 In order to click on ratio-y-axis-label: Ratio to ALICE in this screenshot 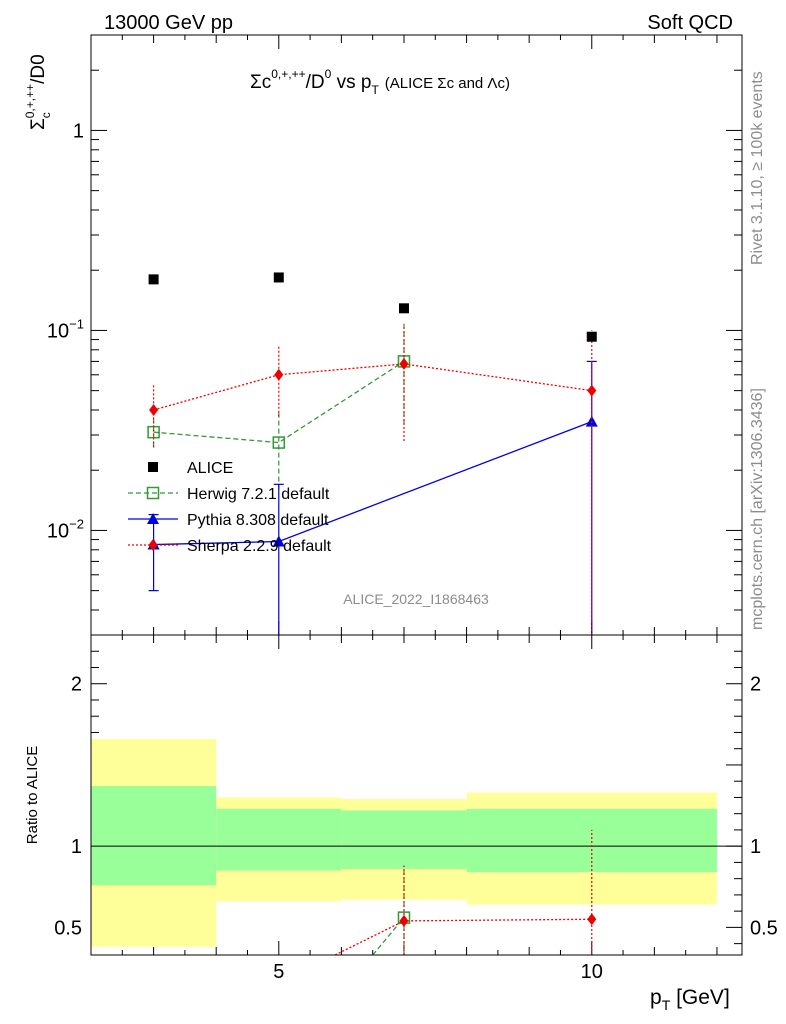, I will do `click(32, 795)`.